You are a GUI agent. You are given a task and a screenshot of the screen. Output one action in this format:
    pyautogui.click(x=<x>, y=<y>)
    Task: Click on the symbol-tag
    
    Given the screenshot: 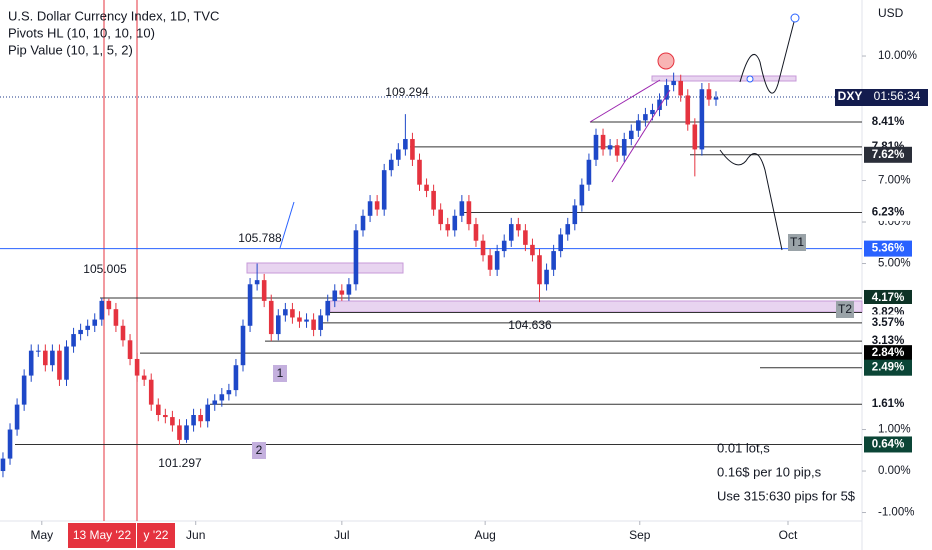 What is the action you would take?
    pyautogui.click(x=850, y=97)
    